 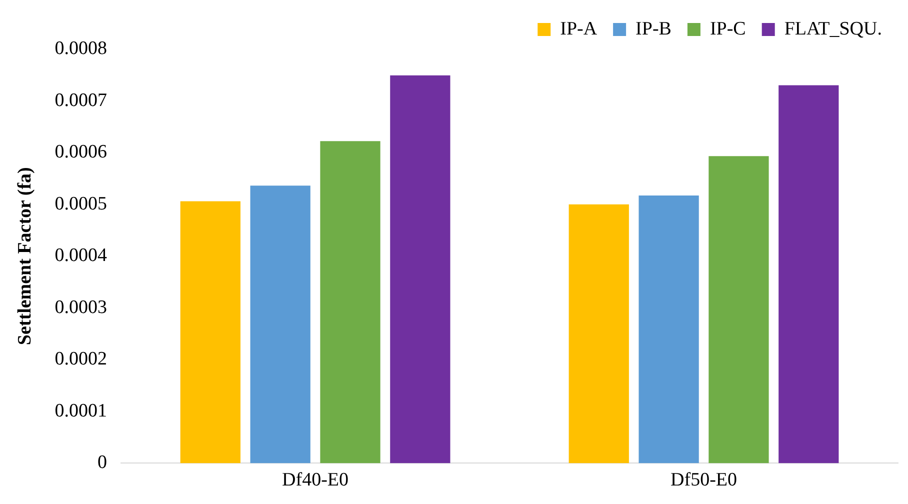 I want to click on y-tick-label: 0.0002, so click(x=81, y=359).